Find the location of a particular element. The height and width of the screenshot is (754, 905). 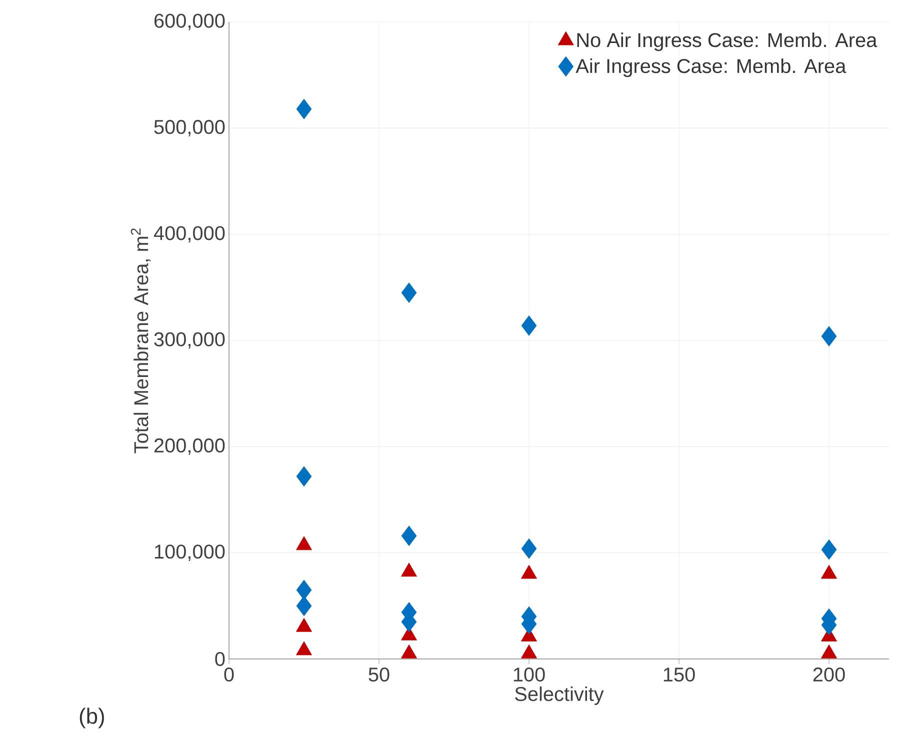

y-tick-label: 400,000 is located at coordinates (189, 234).